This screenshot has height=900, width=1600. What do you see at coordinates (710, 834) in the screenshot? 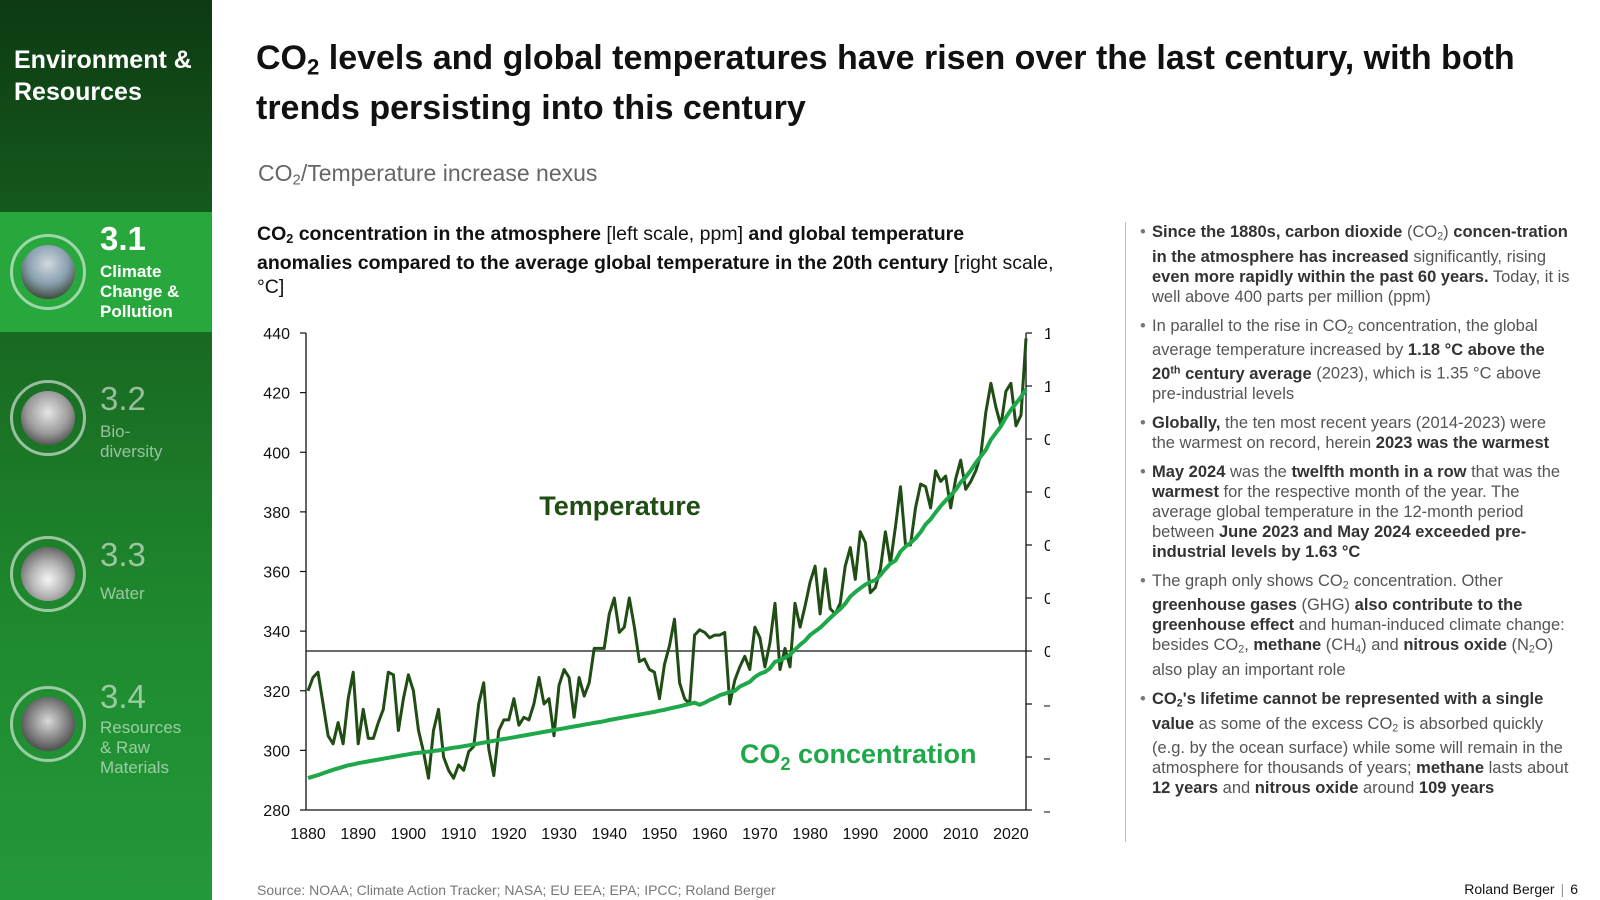
I see `x-tick-label: 1960` at bounding box center [710, 834].